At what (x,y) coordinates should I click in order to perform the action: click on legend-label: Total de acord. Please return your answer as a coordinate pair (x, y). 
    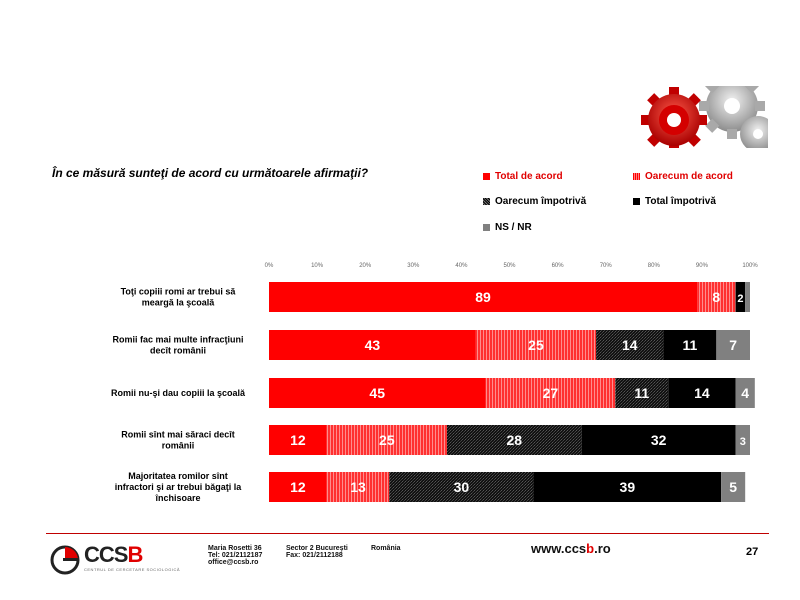
    Looking at the image, I should click on (529, 176).